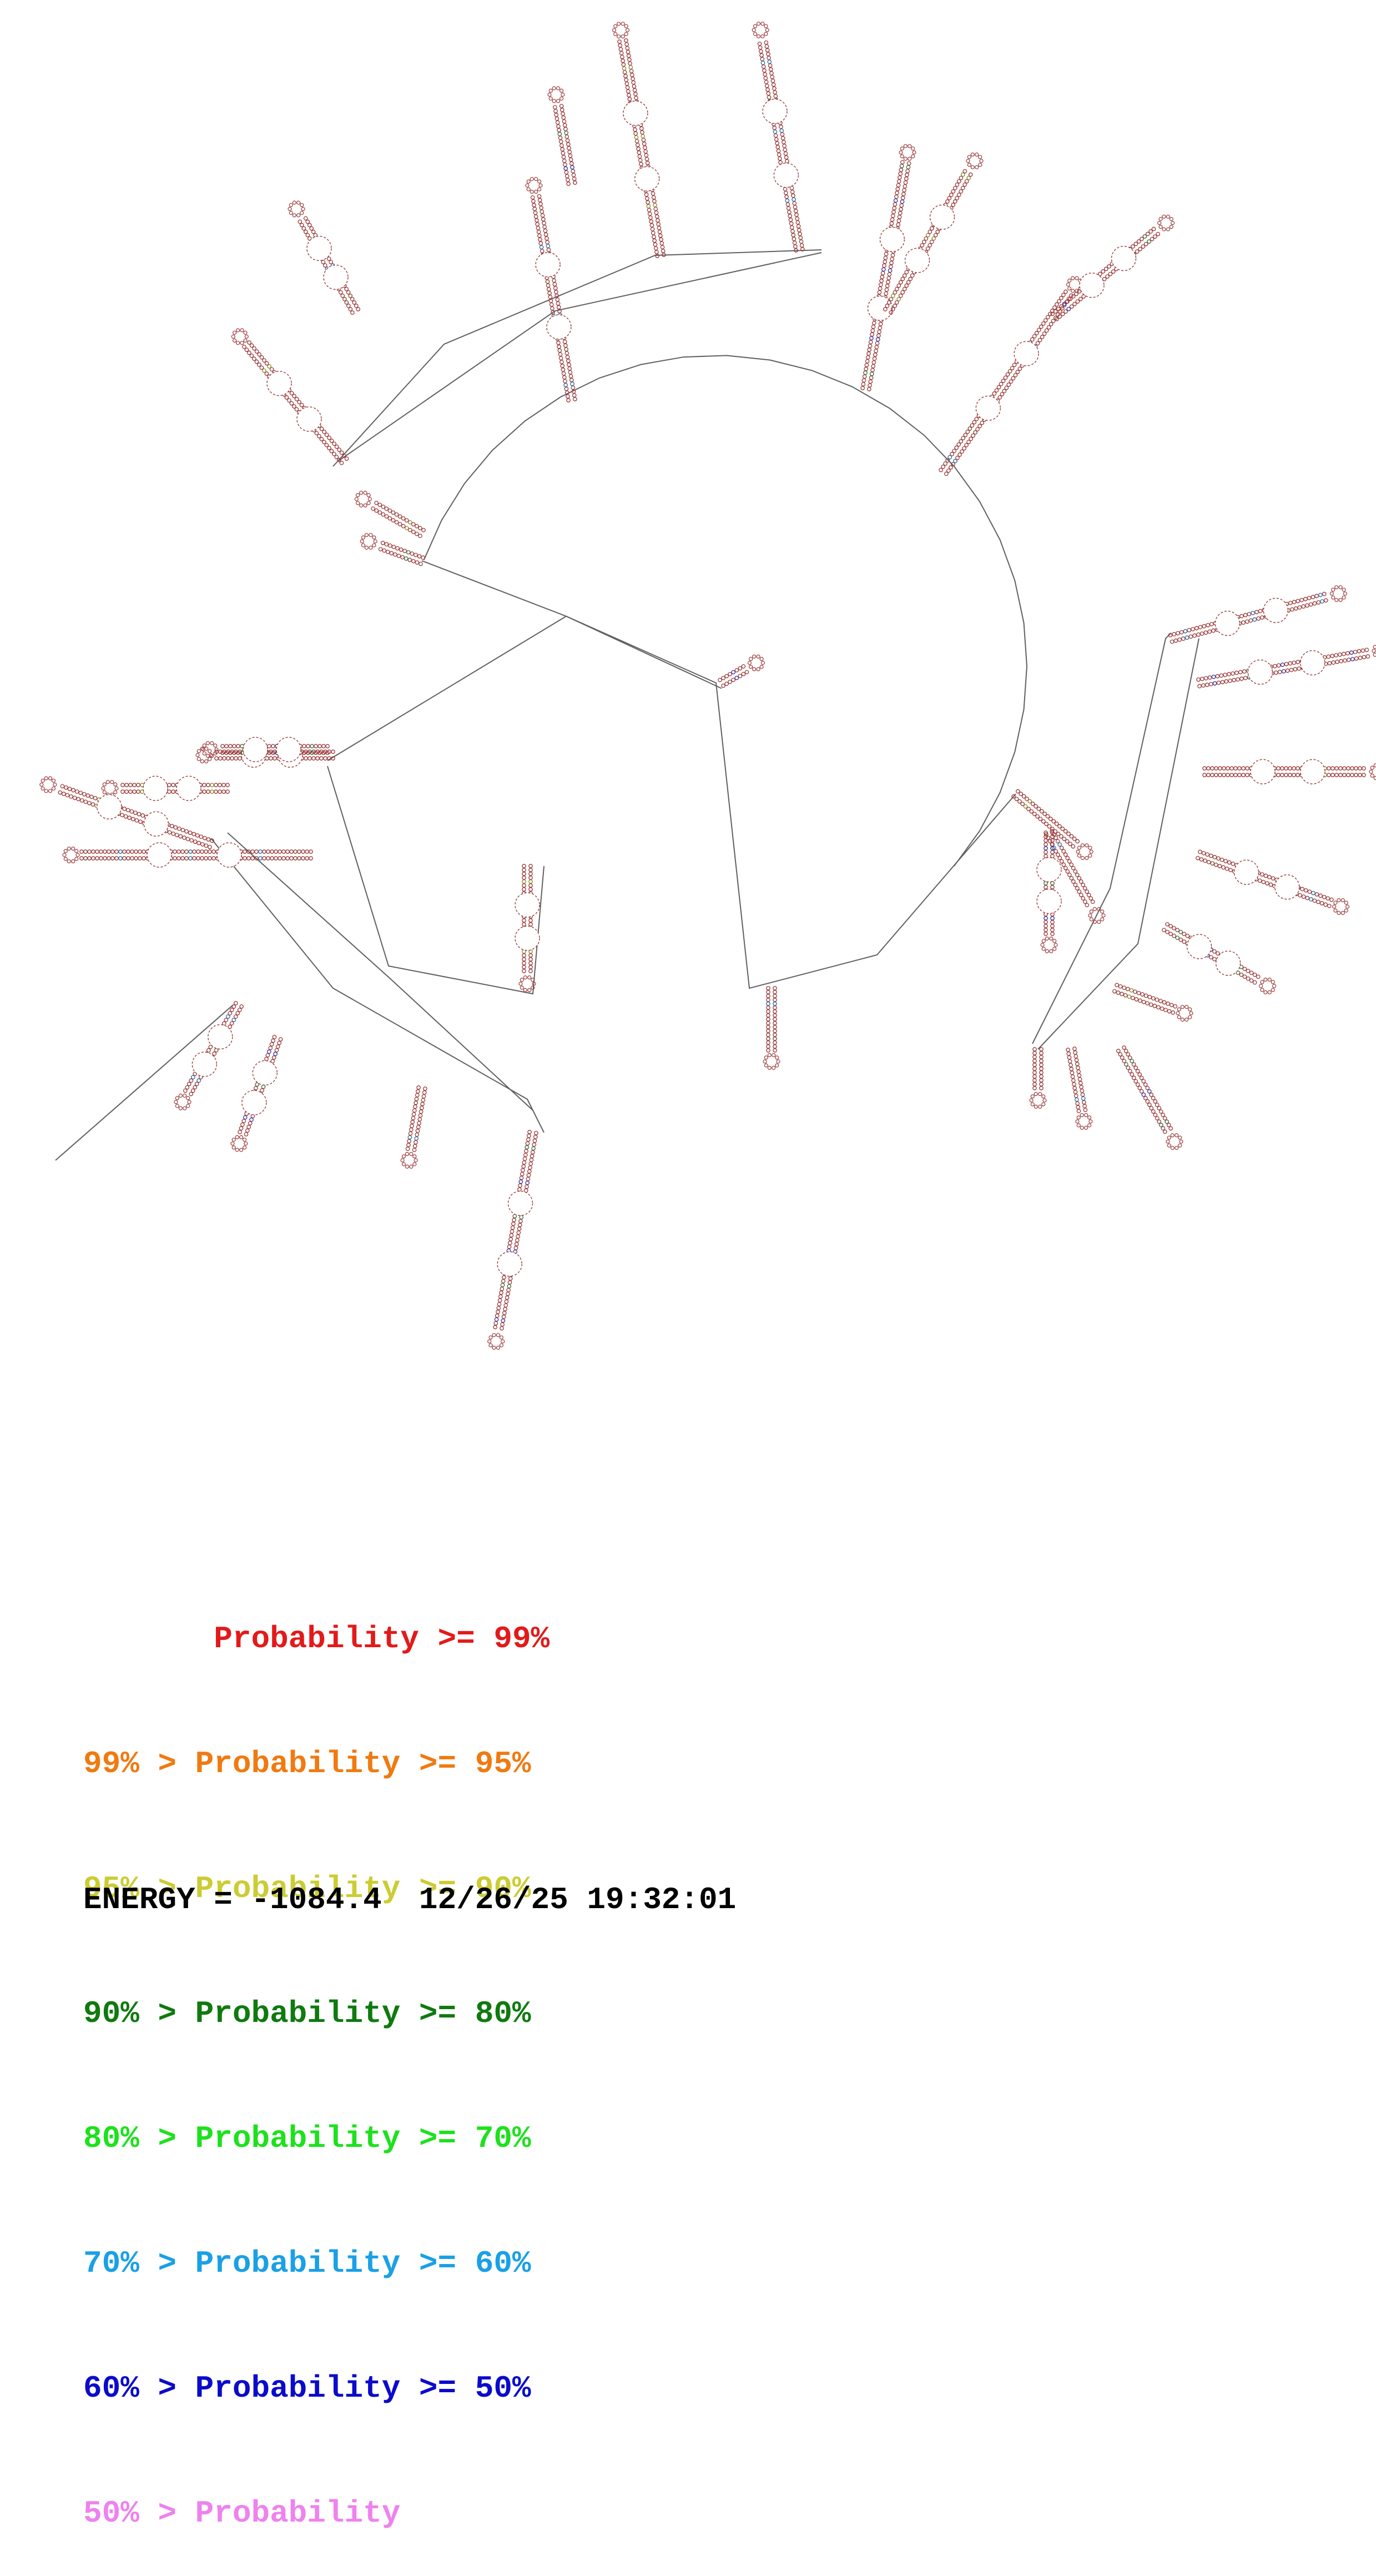 The width and height of the screenshot is (1376, 2576). I want to click on backbone-lower-strand, so click(671, 802).